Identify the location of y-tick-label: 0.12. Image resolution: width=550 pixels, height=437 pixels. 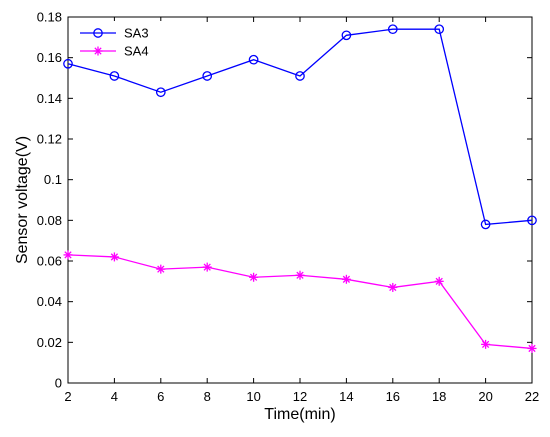
(49, 139).